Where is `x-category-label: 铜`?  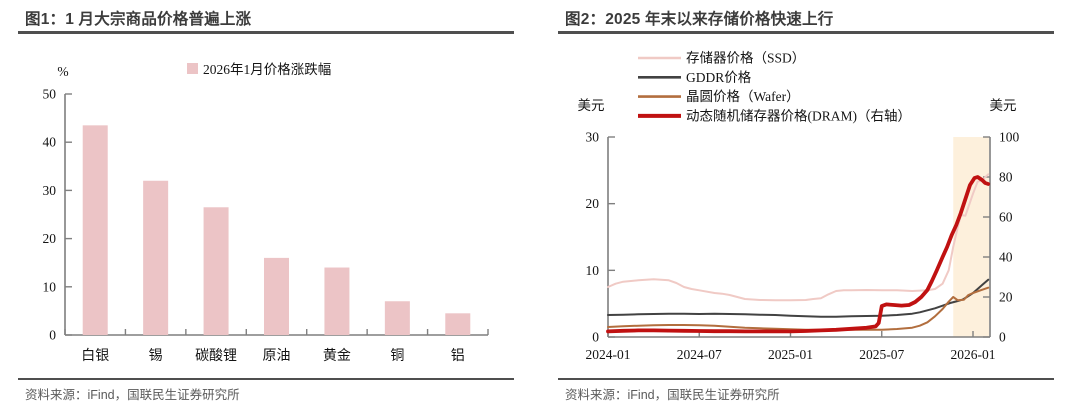
x-category-label: 铜 is located at coordinates (397, 356).